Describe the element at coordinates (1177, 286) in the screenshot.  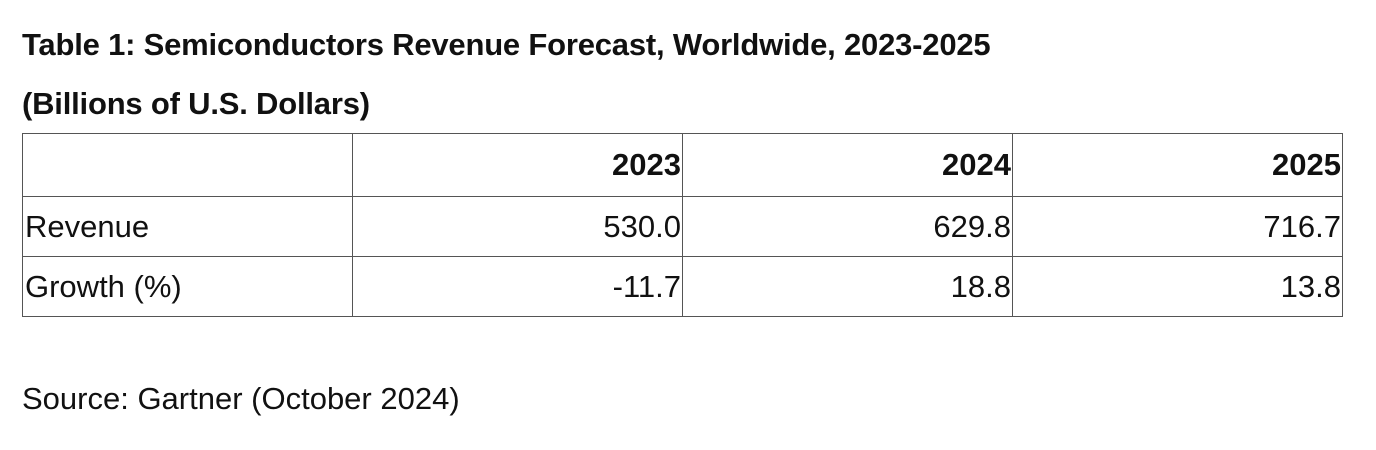
I see `growth-2025: 13.8` at that location.